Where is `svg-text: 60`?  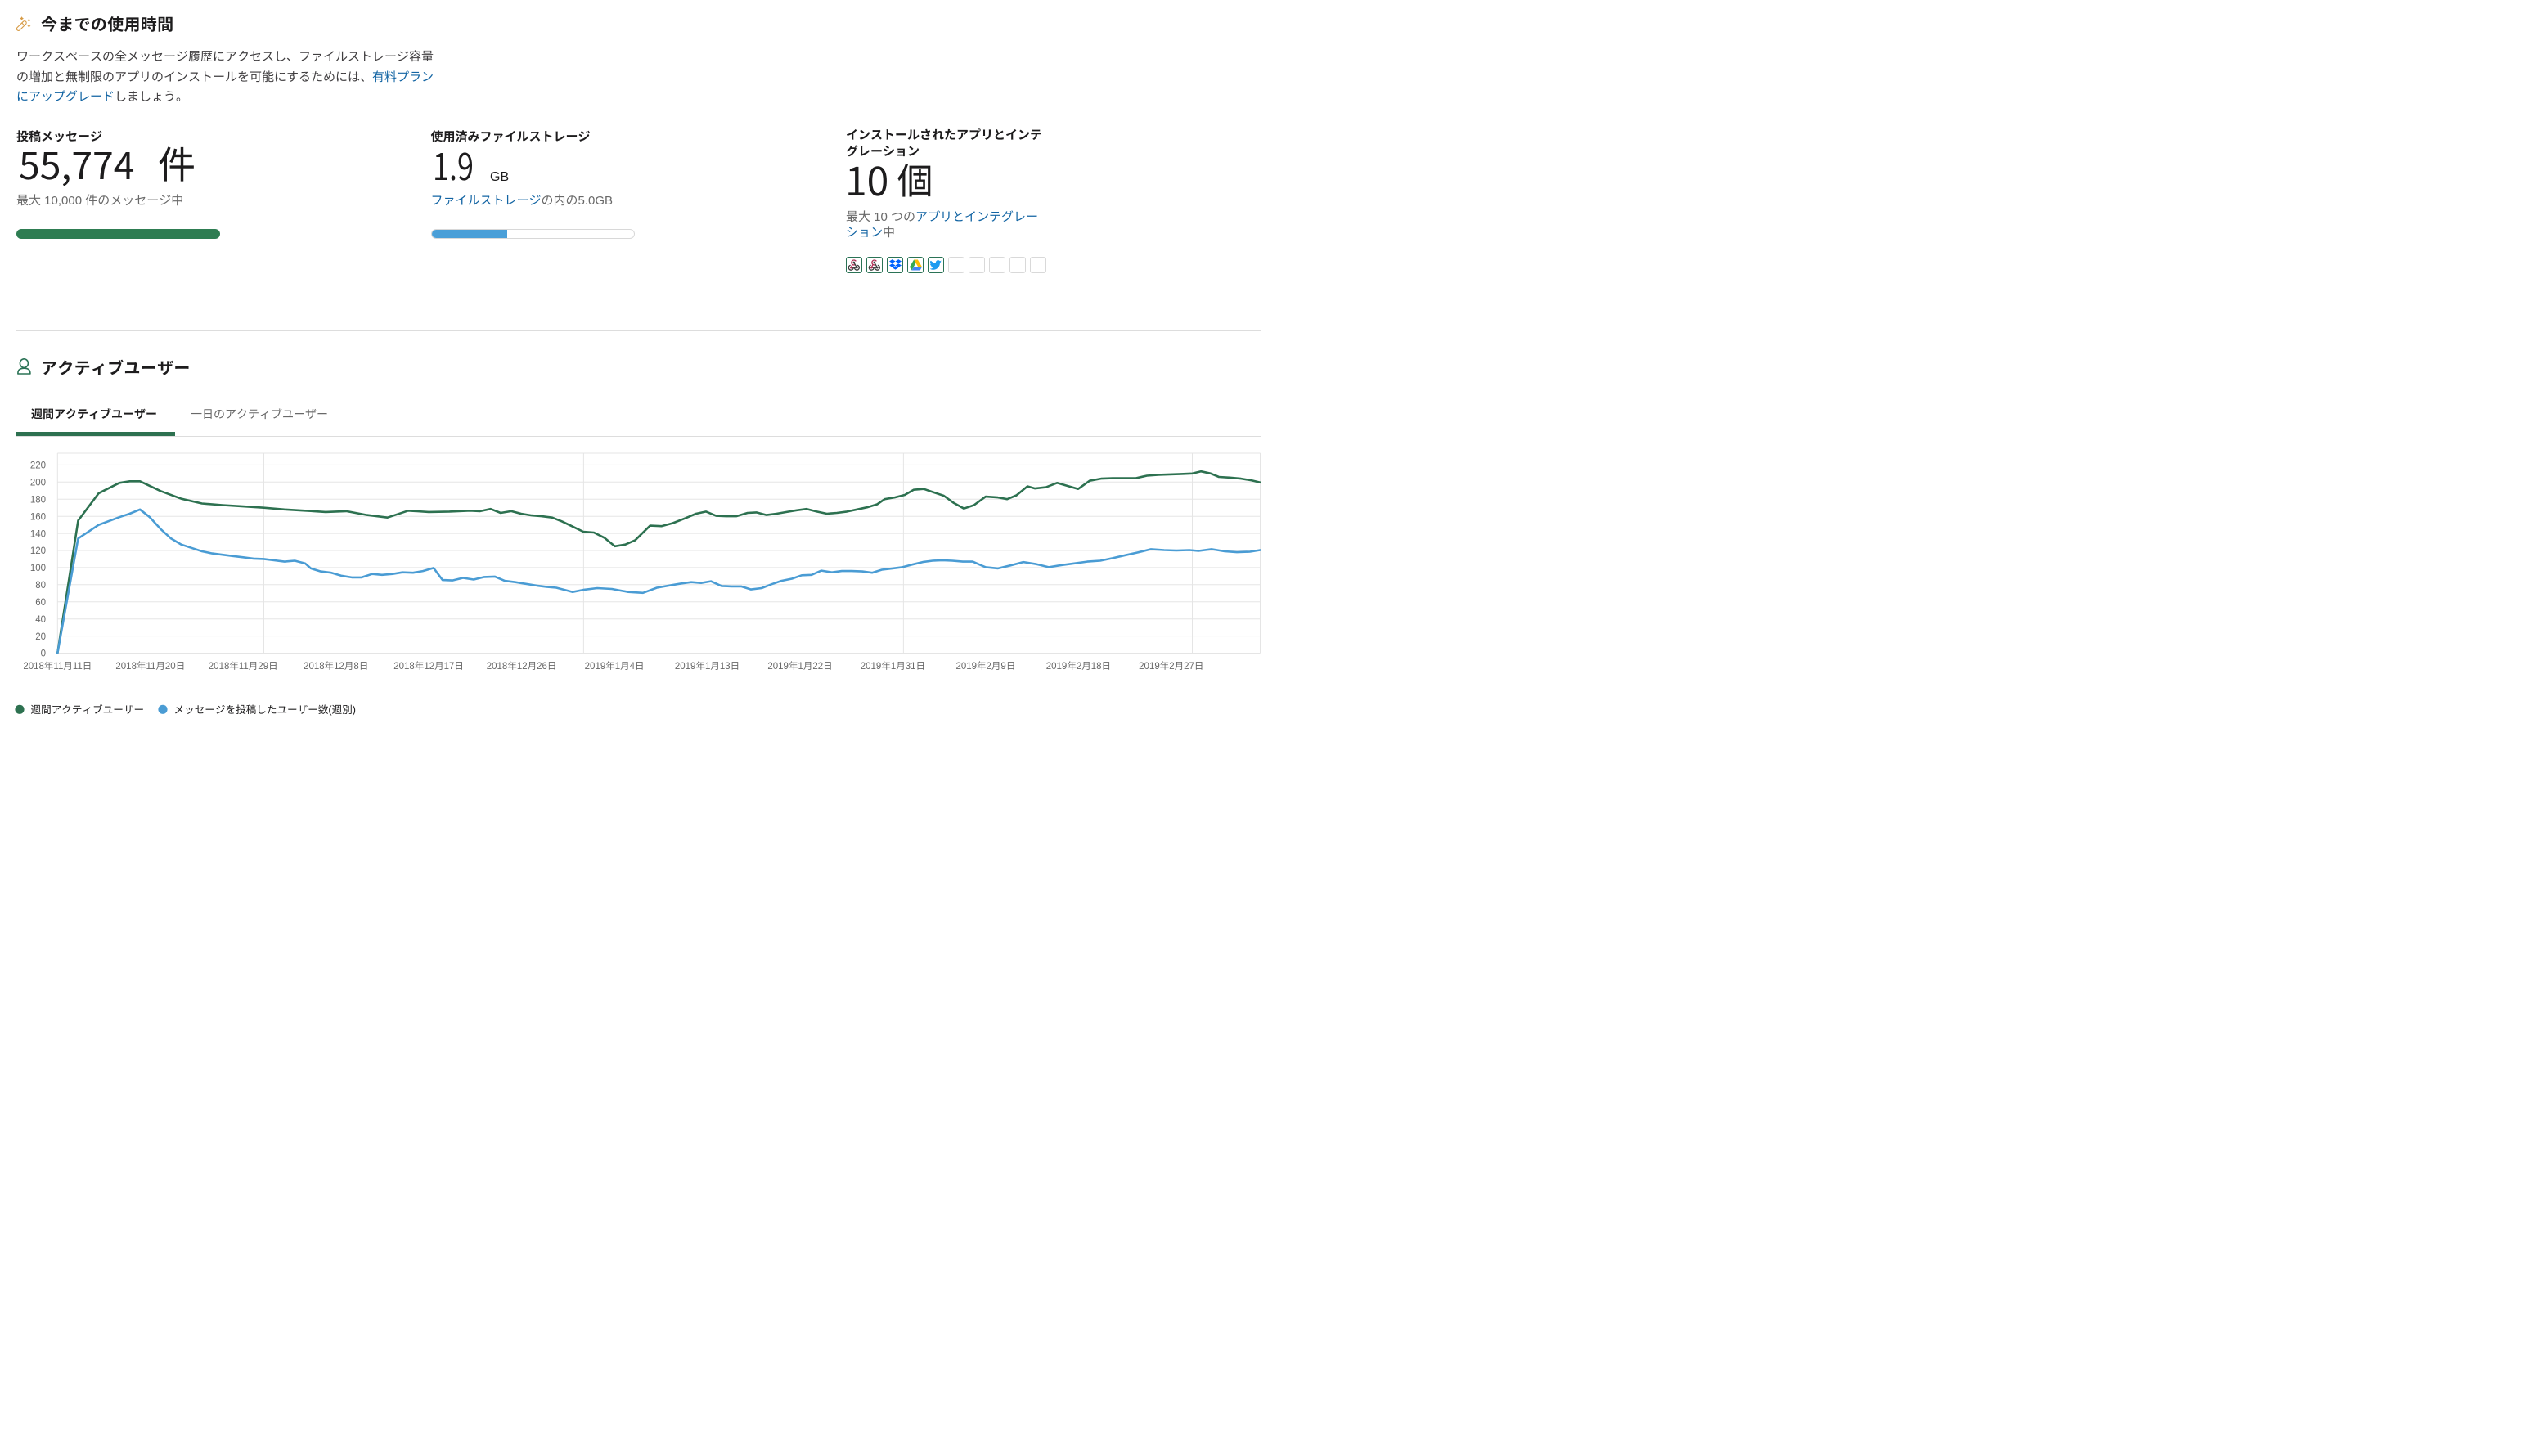 svg-text: 60 is located at coordinates (40, 603).